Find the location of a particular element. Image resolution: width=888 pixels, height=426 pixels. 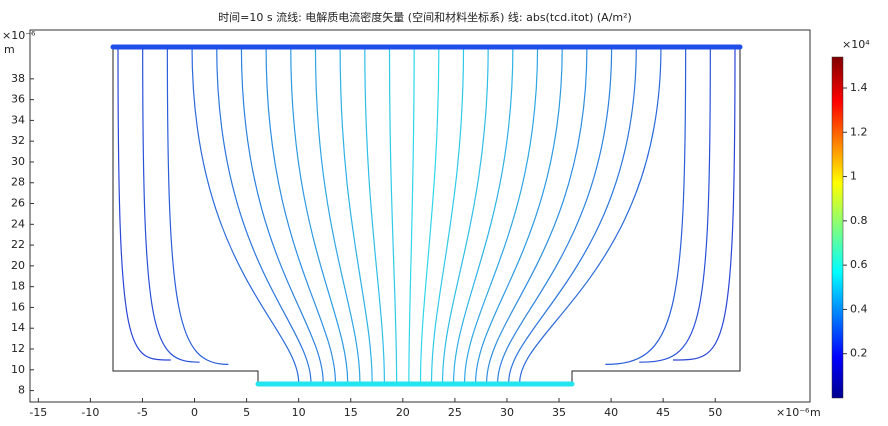

y-tick-label: 20 is located at coordinates (18, 265).